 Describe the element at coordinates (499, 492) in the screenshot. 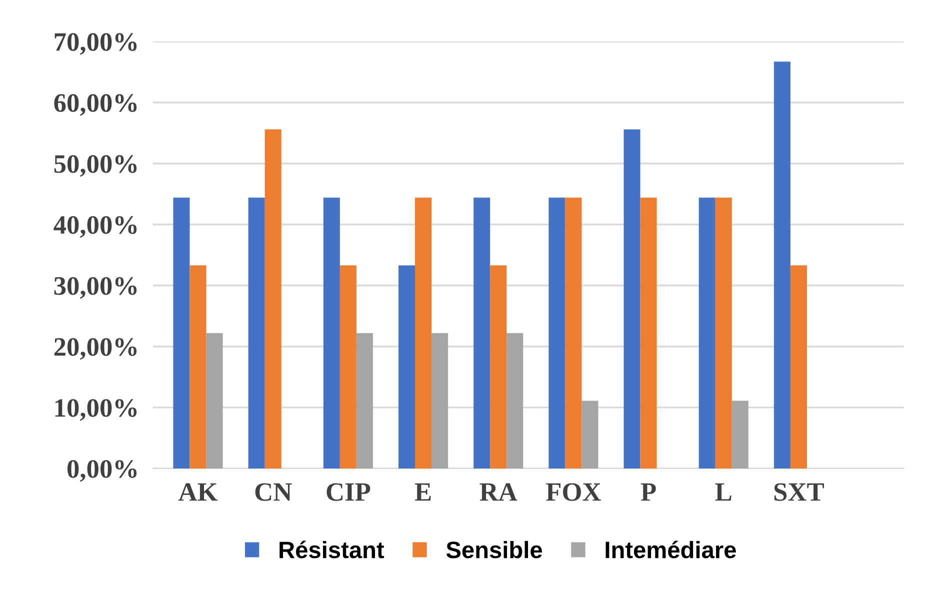

I see `x-tick-label: RA` at that location.